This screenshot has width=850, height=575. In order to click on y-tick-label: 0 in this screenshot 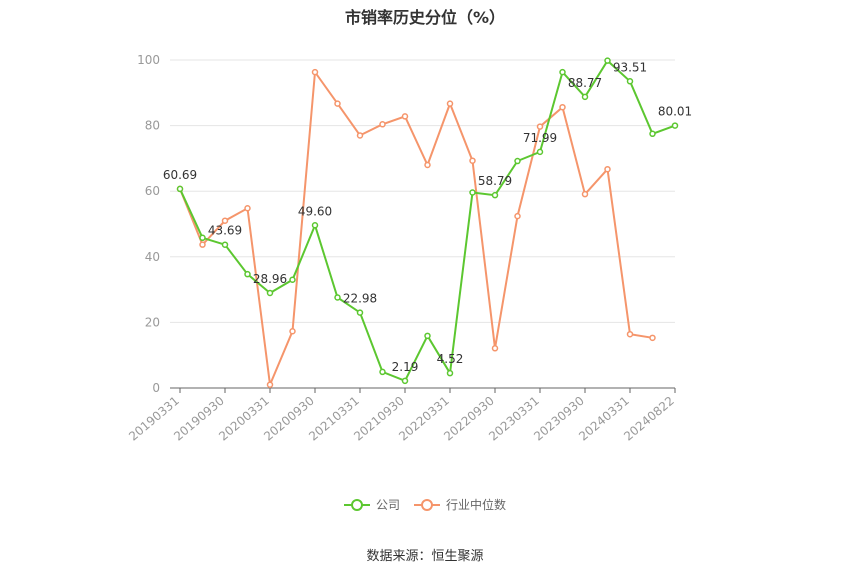, I will do `click(156, 388)`.